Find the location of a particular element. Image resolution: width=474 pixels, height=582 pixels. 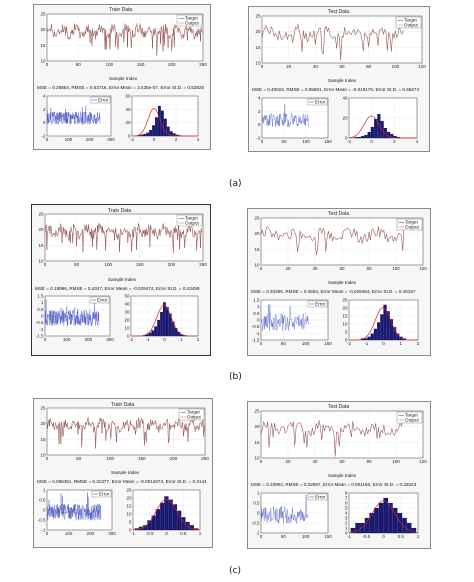

legend-target-label: Target is located at coordinates (410, 20).